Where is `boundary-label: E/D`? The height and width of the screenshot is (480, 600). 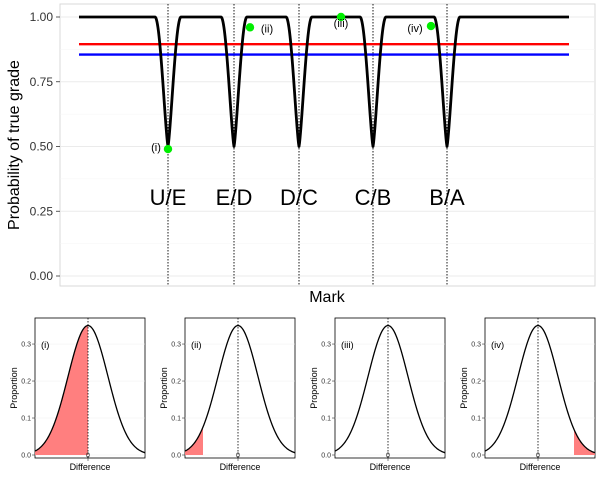 boundary-label: E/D is located at coordinates (234, 197).